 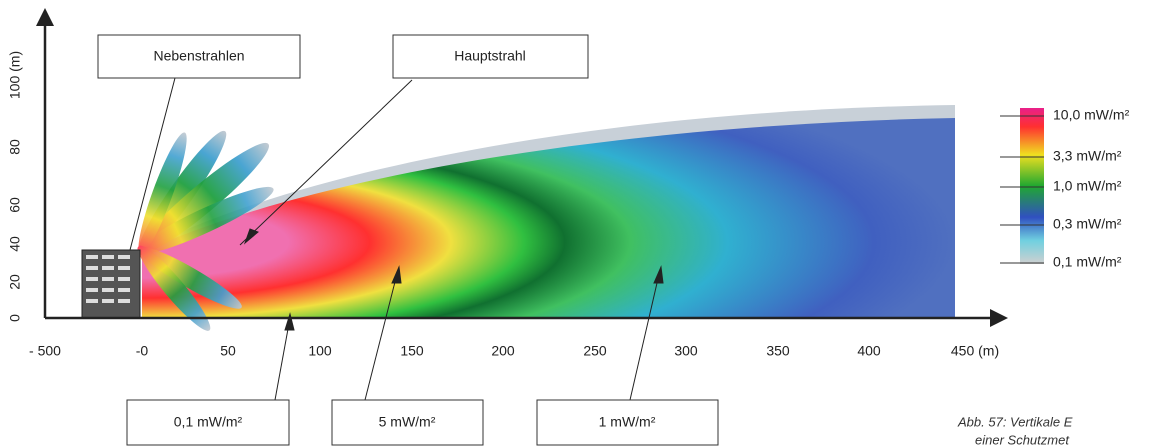 I want to click on x-tick-label: - 500, so click(x=45, y=351).